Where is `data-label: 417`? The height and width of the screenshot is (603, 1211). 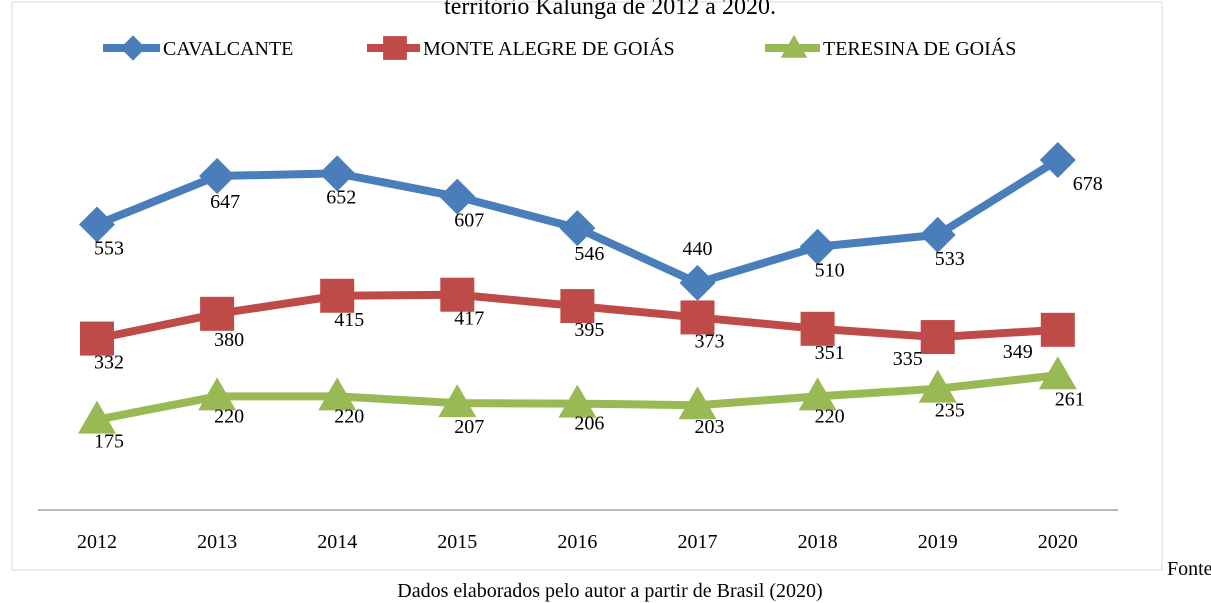
data-label: 417 is located at coordinates (469, 319).